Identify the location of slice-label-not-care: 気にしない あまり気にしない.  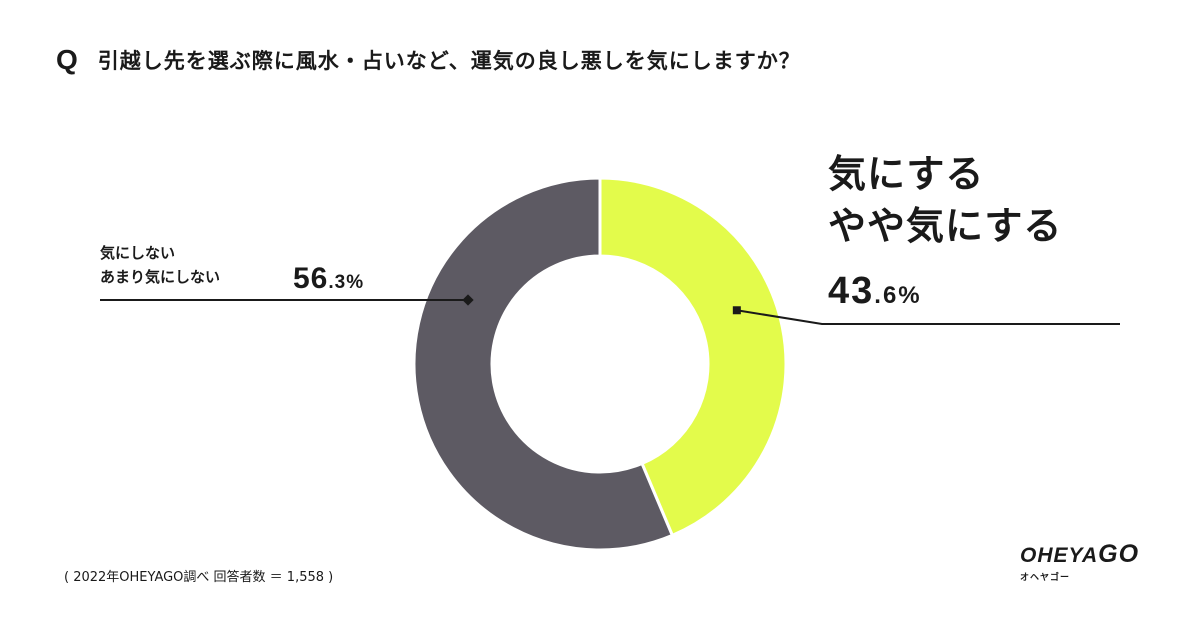
(160, 265).